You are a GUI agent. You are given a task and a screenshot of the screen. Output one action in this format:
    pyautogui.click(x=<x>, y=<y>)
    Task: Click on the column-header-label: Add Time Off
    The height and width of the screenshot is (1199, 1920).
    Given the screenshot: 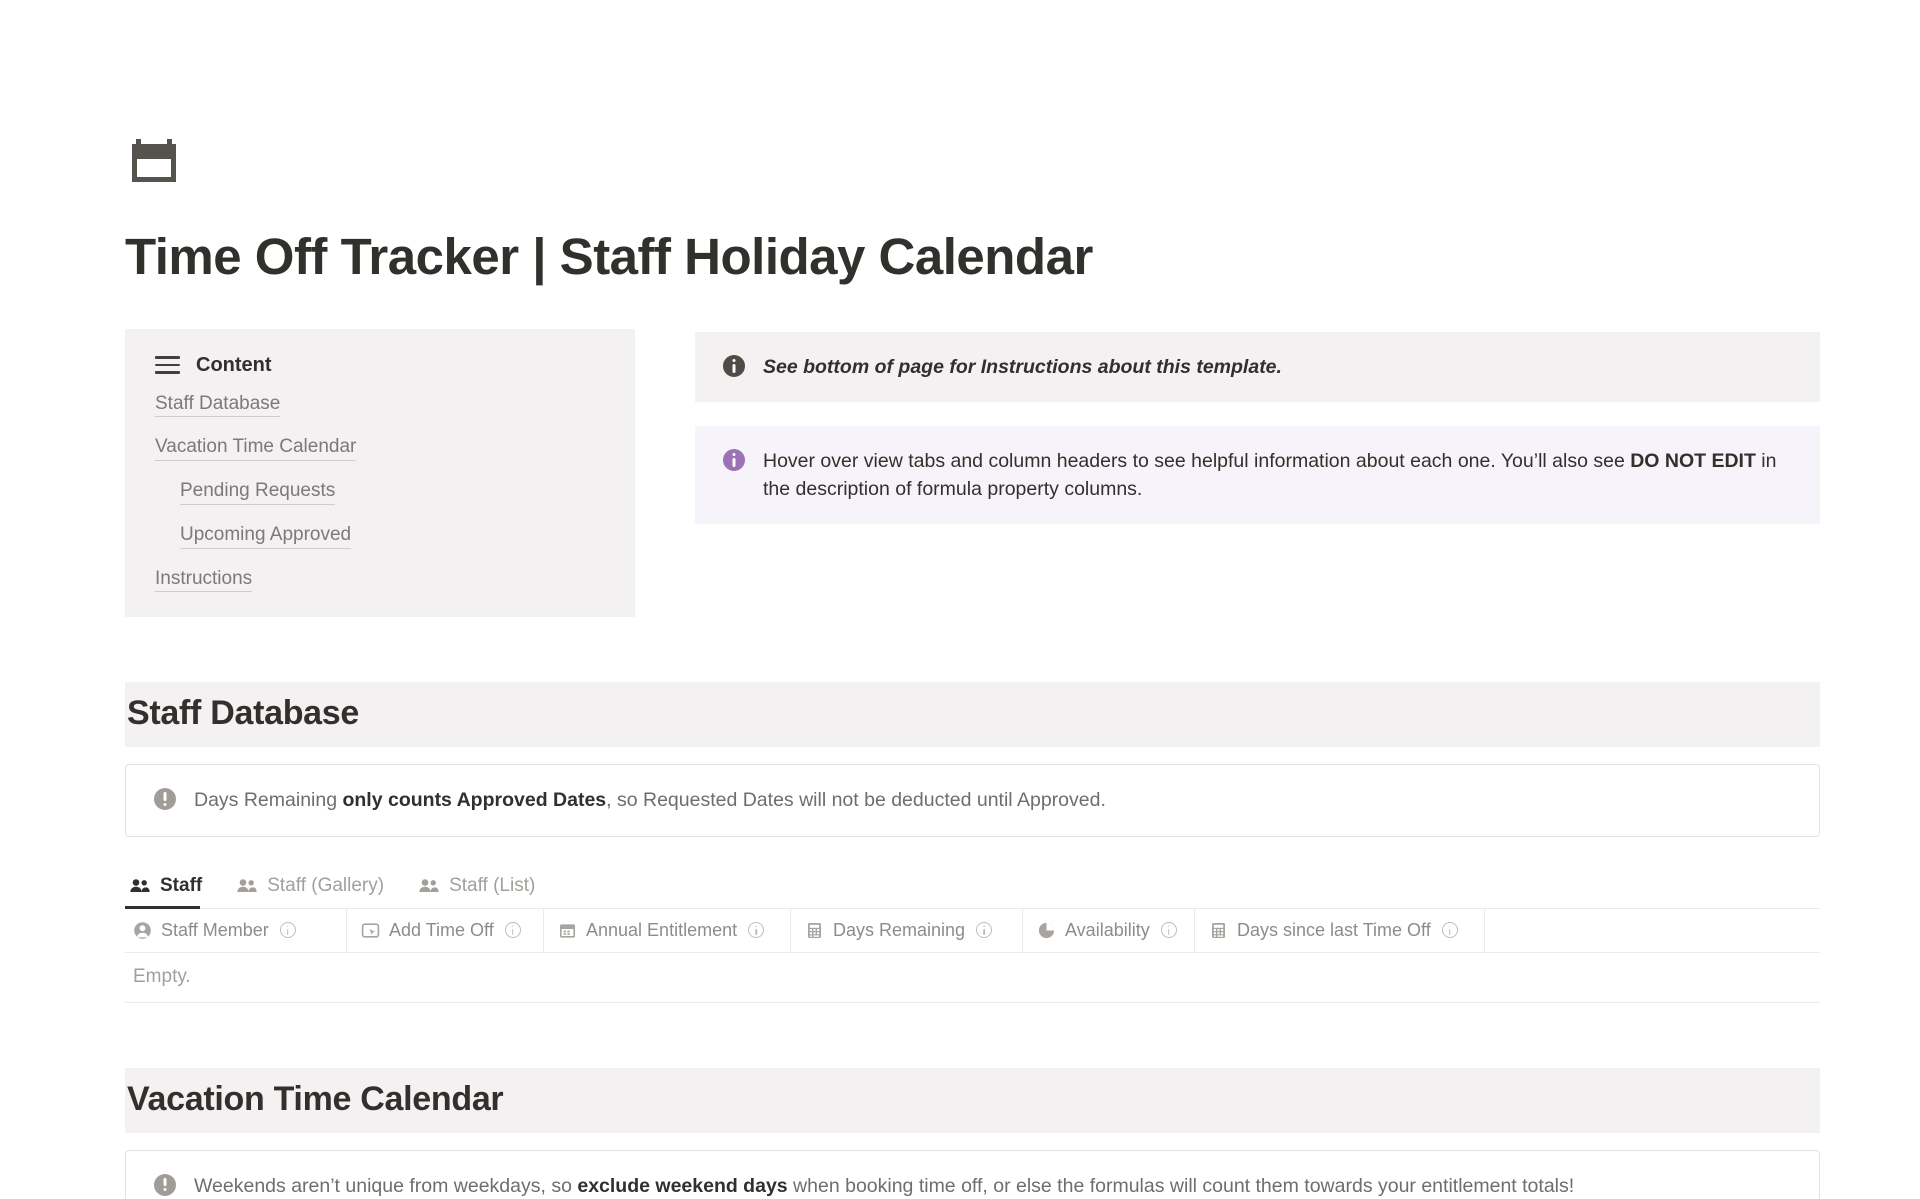 What is the action you would take?
    pyautogui.click(x=441, y=929)
    